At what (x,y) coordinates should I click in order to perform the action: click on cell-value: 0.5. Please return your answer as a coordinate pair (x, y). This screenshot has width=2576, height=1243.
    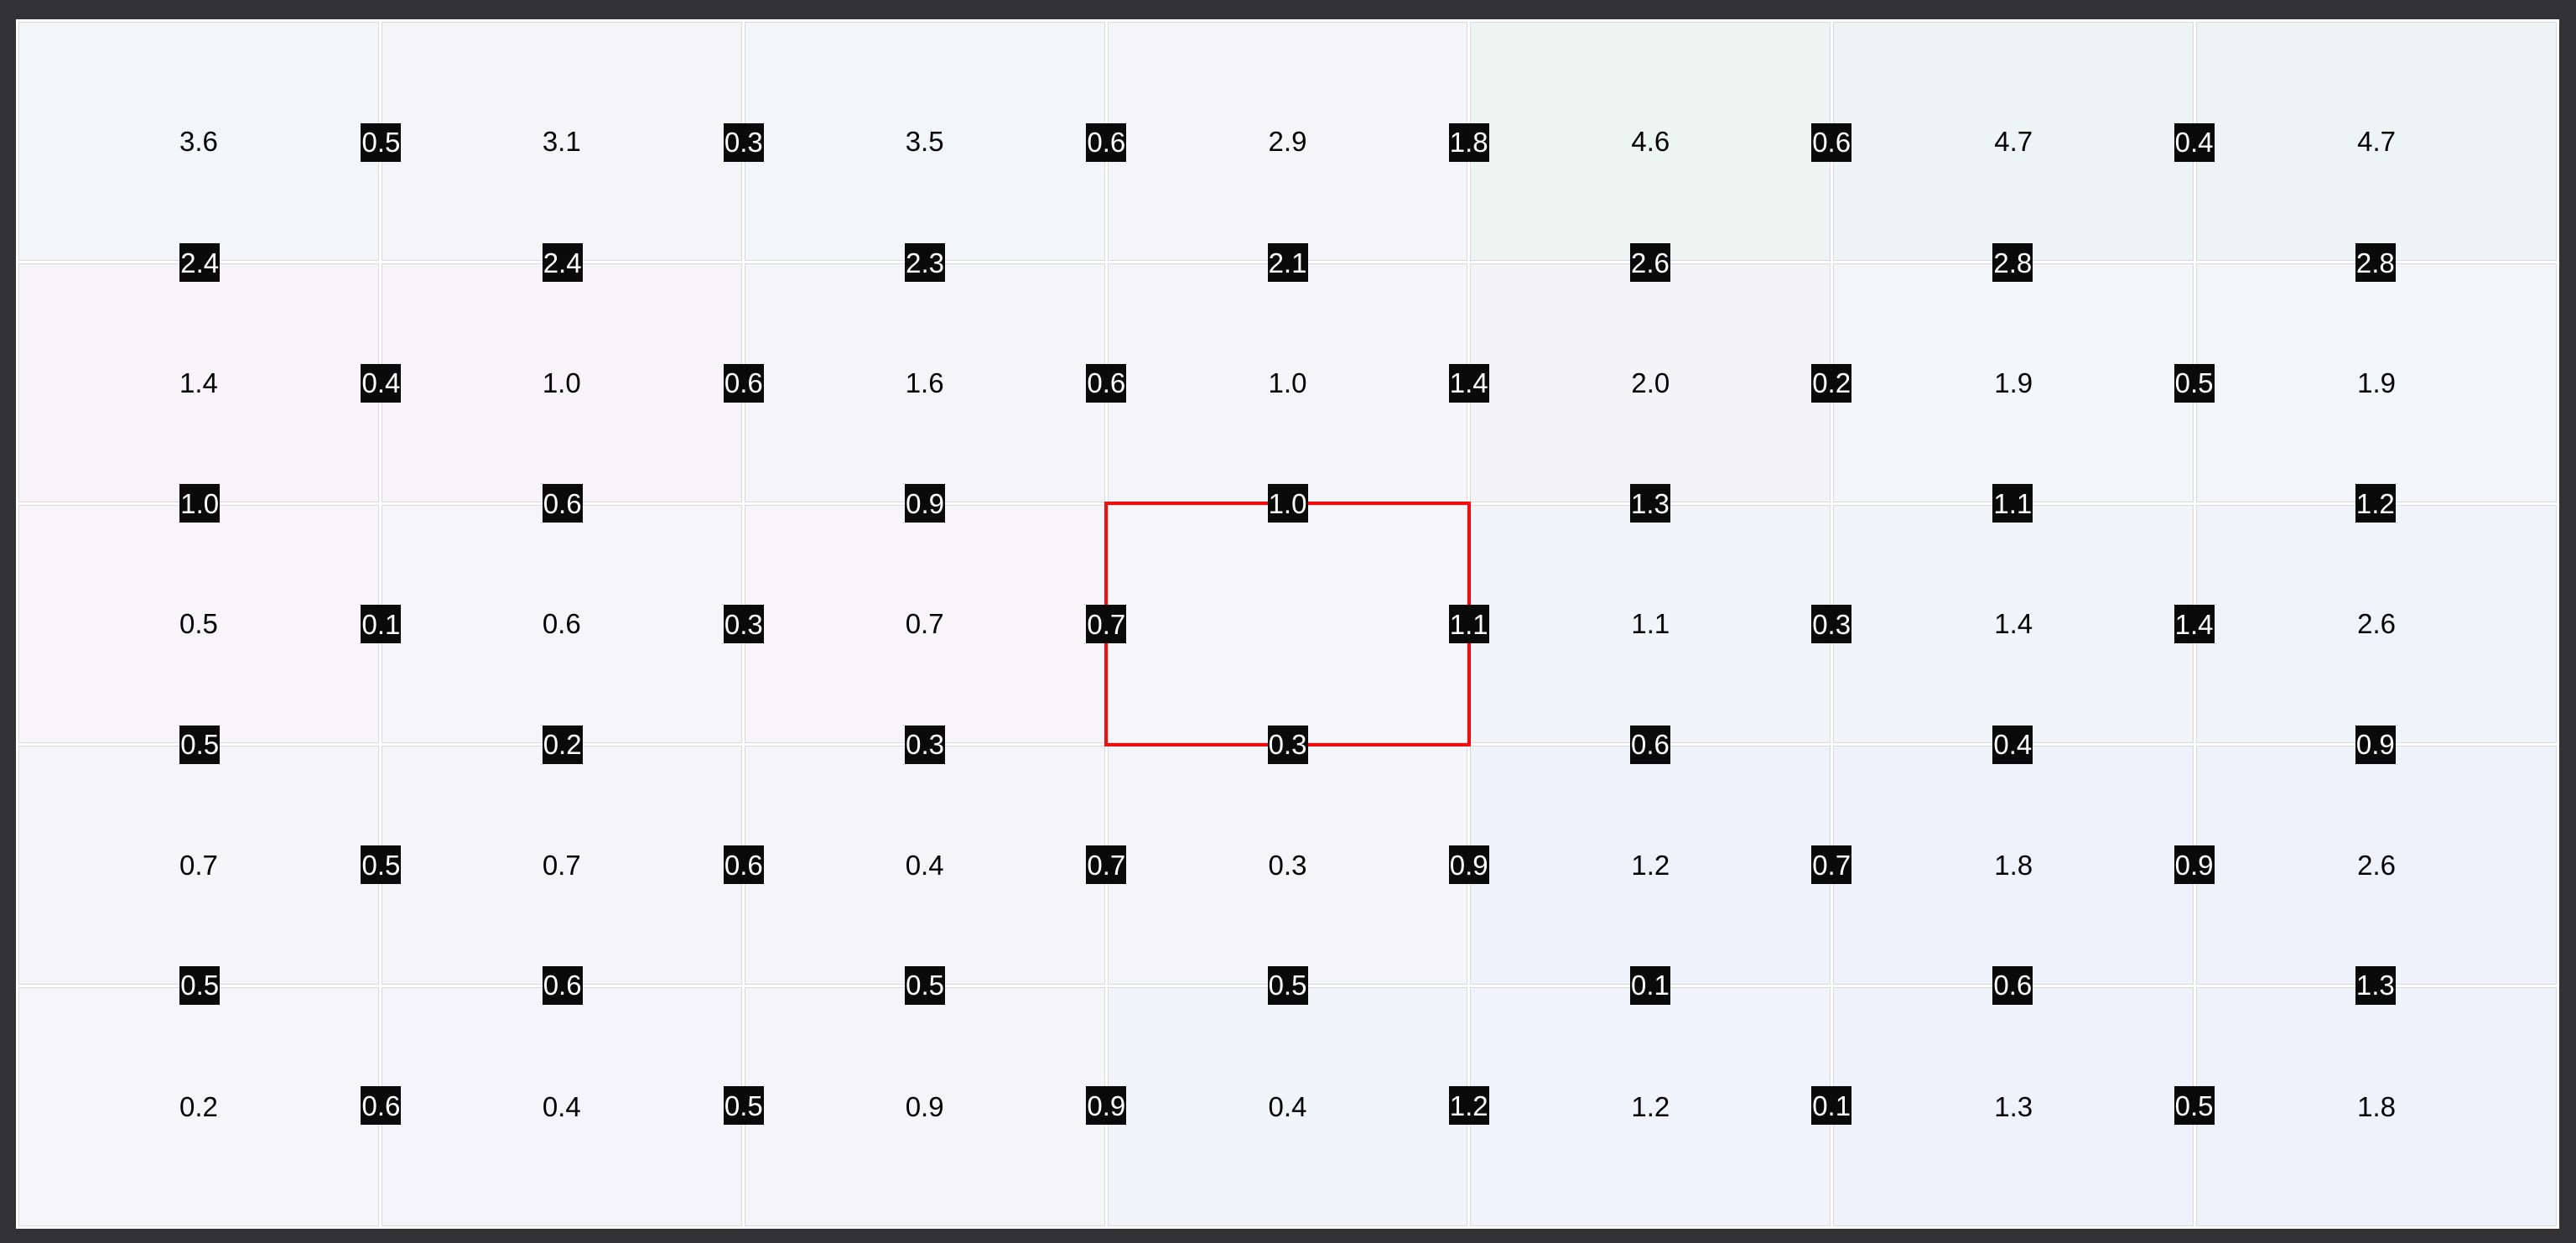
    Looking at the image, I should click on (198, 624).